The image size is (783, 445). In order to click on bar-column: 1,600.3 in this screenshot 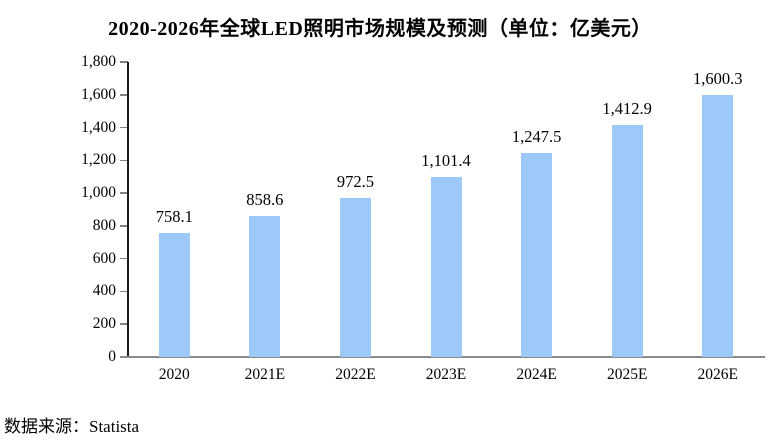, I will do `click(717, 212)`.